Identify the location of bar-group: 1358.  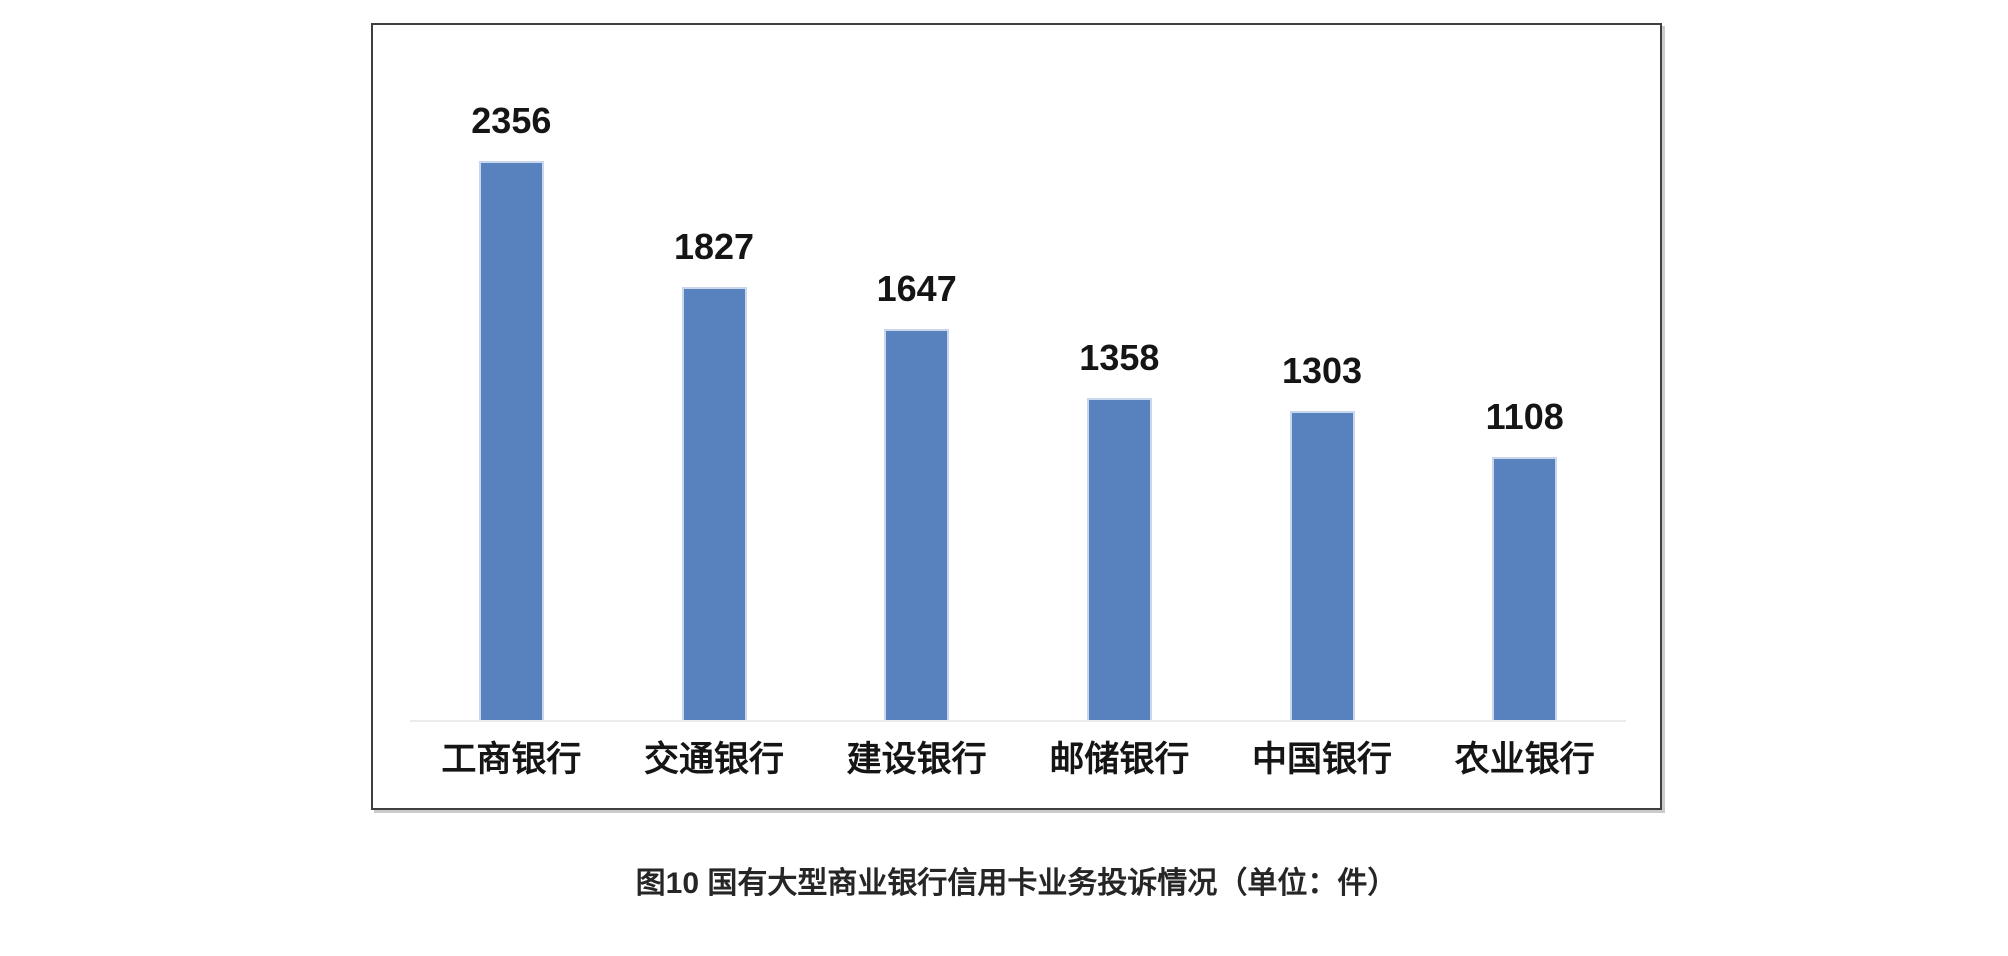
(1119, 530).